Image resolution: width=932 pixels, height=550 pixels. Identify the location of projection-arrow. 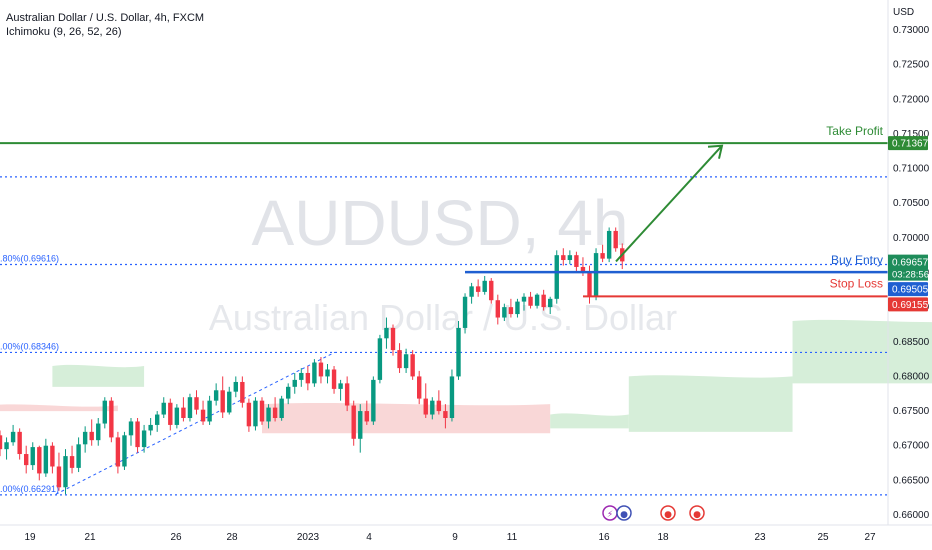
(669, 203).